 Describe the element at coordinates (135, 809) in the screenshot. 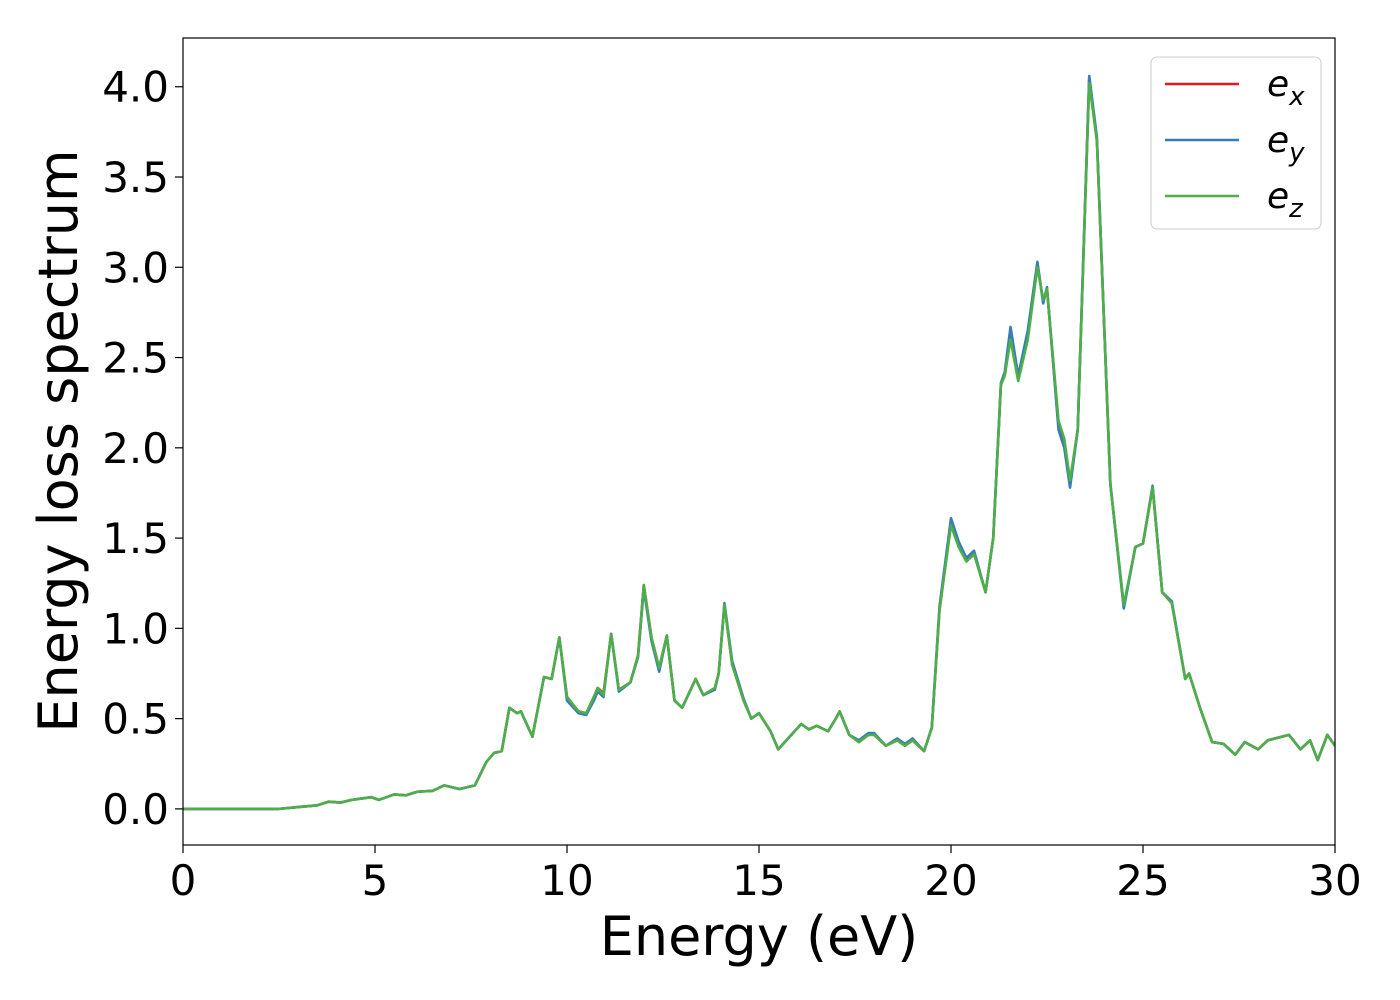

I see `y-tick-label: 0.0` at that location.